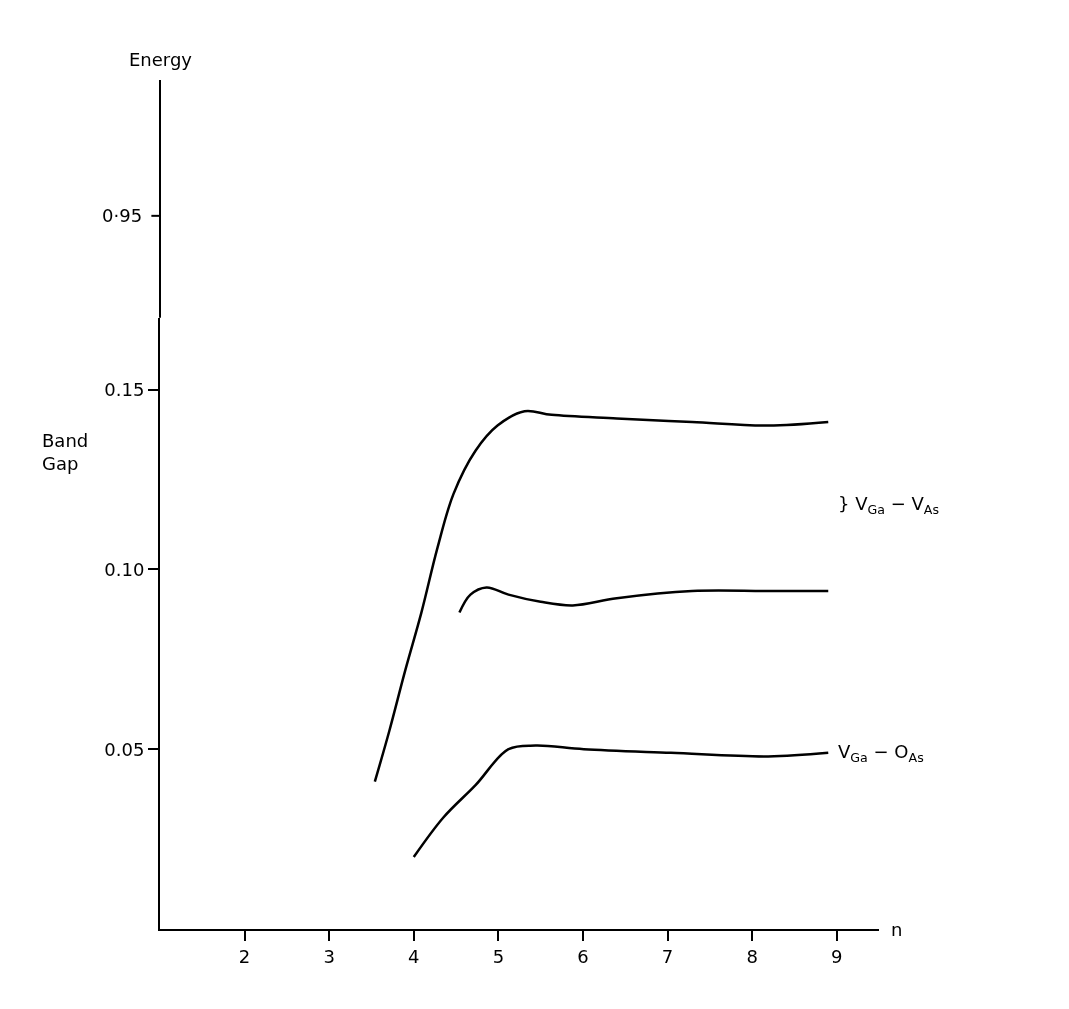  I want to click on text: Energy, so click(161, 59).